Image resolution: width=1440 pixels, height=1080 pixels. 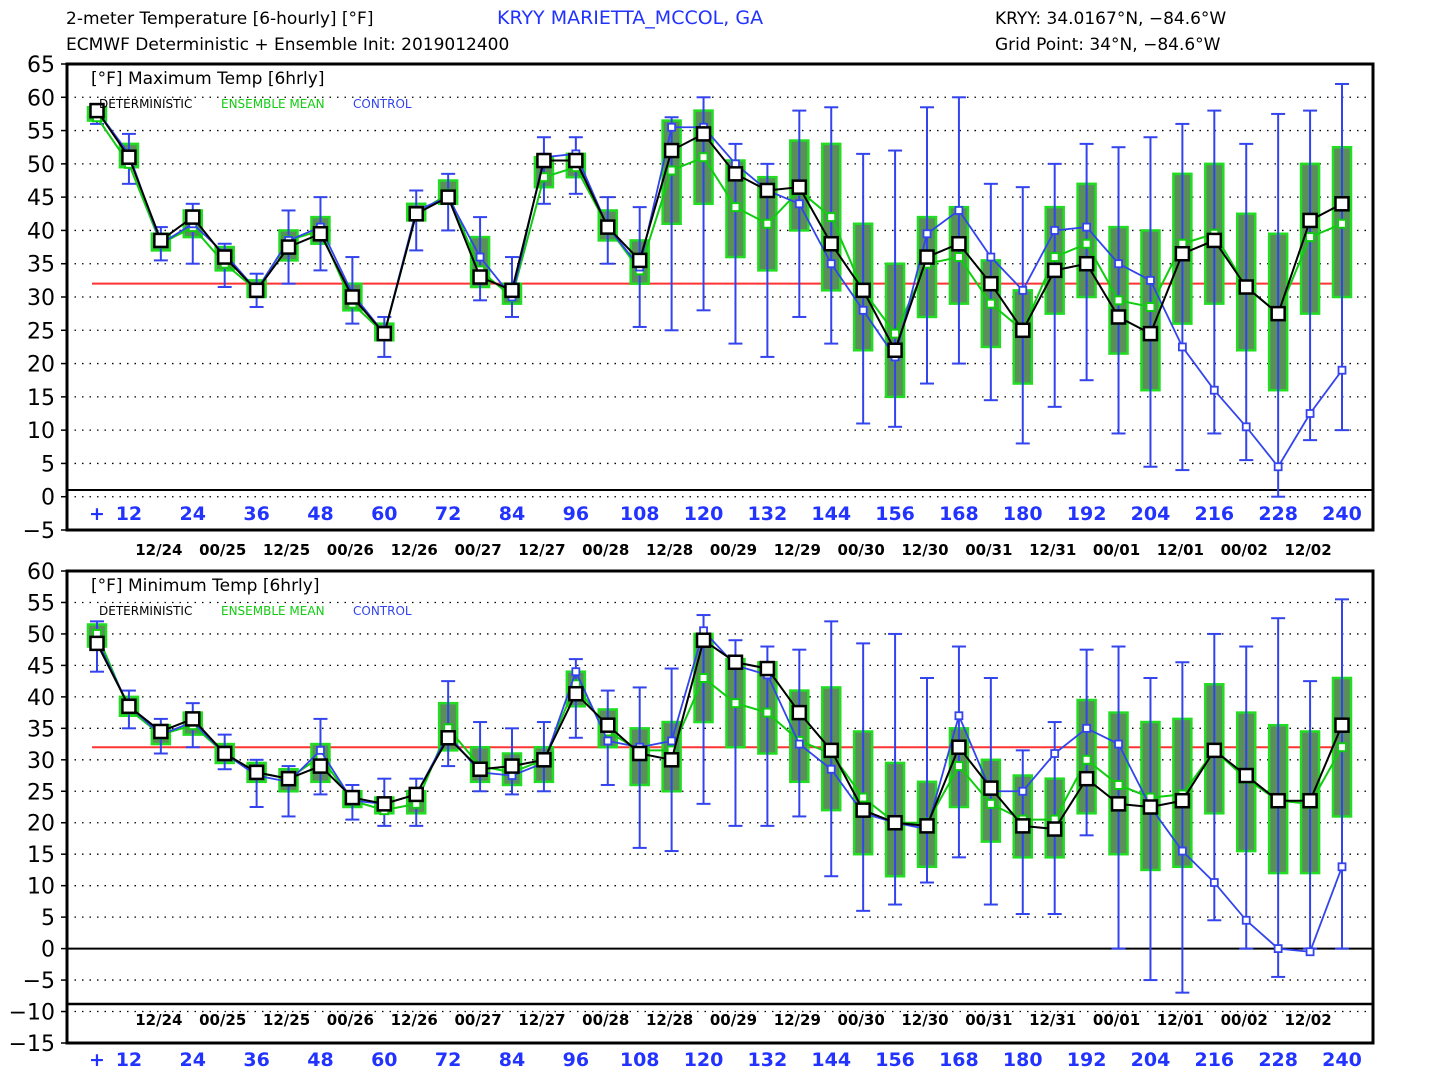 I want to click on x-tick-label: 96, so click(x=576, y=1060).